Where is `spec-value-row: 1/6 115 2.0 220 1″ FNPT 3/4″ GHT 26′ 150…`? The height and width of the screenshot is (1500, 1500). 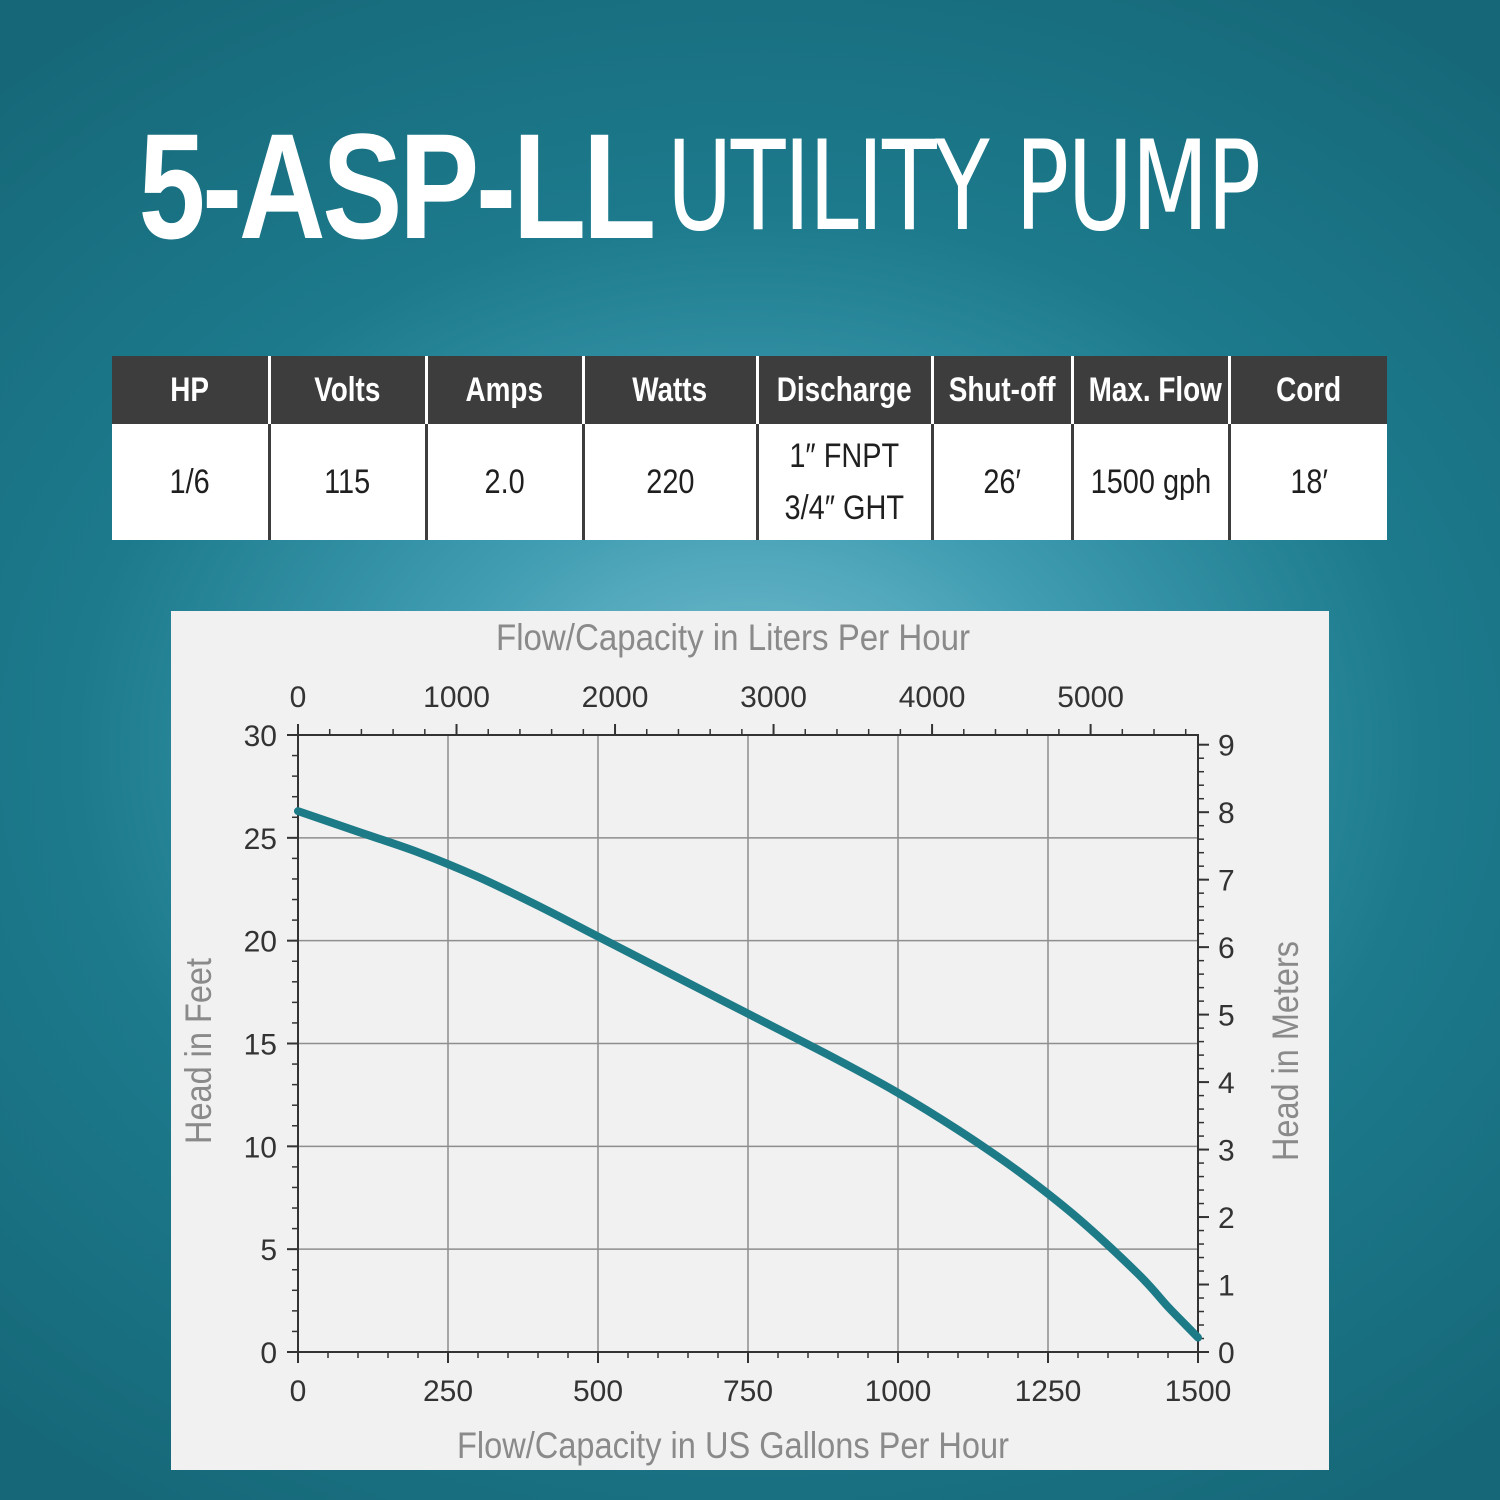
spec-value-row: 1/6 115 2.0 220 1″ FNPT 3/4″ GHT 26′ 150… is located at coordinates (749, 482).